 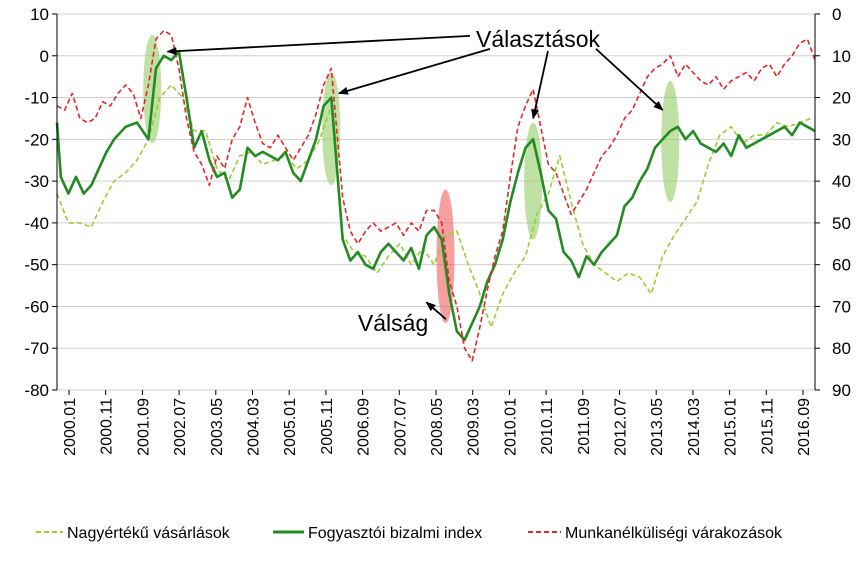 What do you see at coordinates (44, 56) in the screenshot?
I see `left-tick-label: 0` at bounding box center [44, 56].